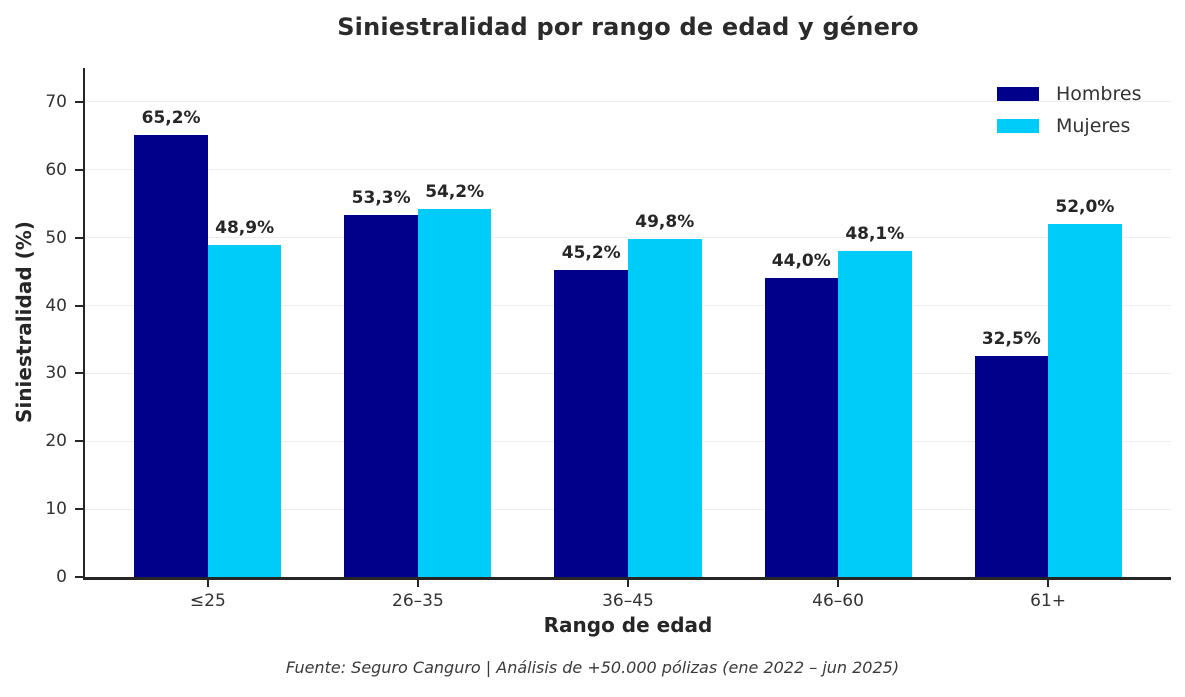 The image size is (1185, 697). Describe the element at coordinates (61, 577) in the screenshot. I see `y-tick-label-0: 0` at that location.